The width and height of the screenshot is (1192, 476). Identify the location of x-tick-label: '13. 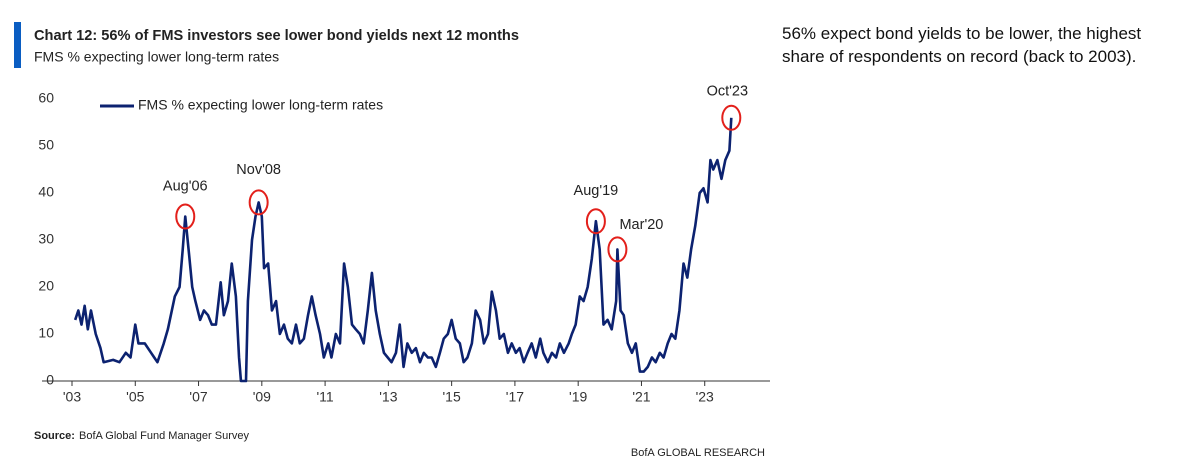
(388, 397).